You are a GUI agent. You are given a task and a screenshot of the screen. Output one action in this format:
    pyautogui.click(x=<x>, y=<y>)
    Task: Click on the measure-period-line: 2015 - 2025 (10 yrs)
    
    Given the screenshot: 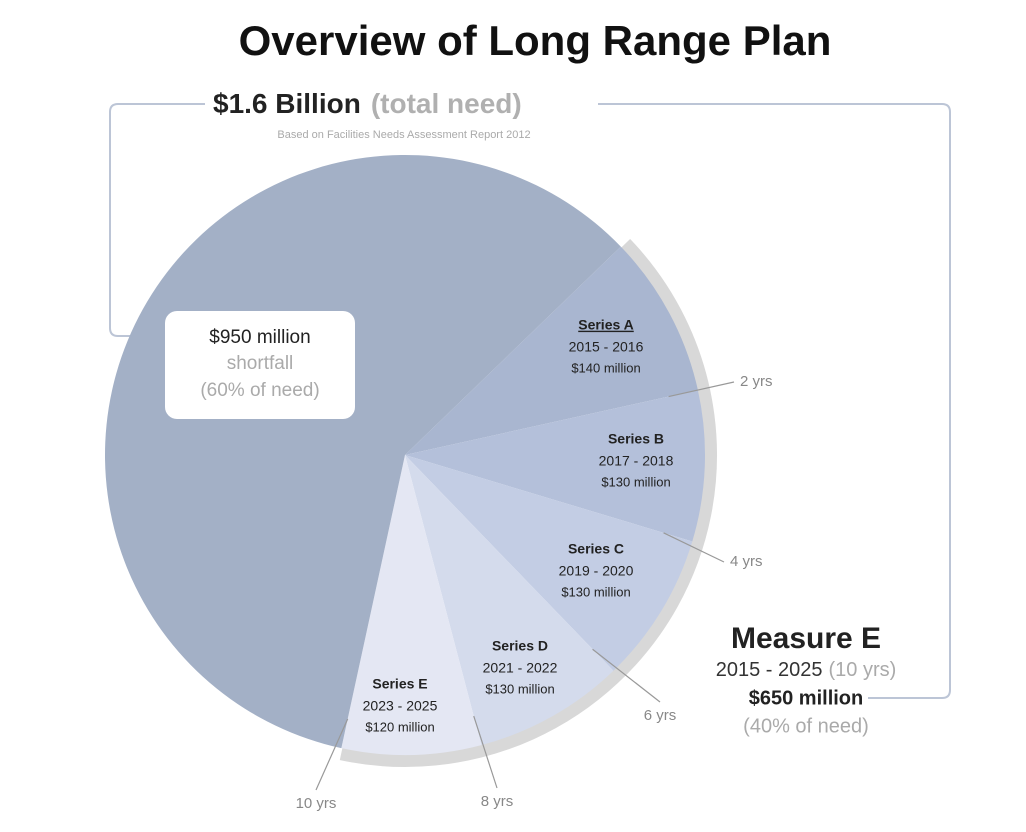 What is the action you would take?
    pyautogui.click(x=806, y=670)
    